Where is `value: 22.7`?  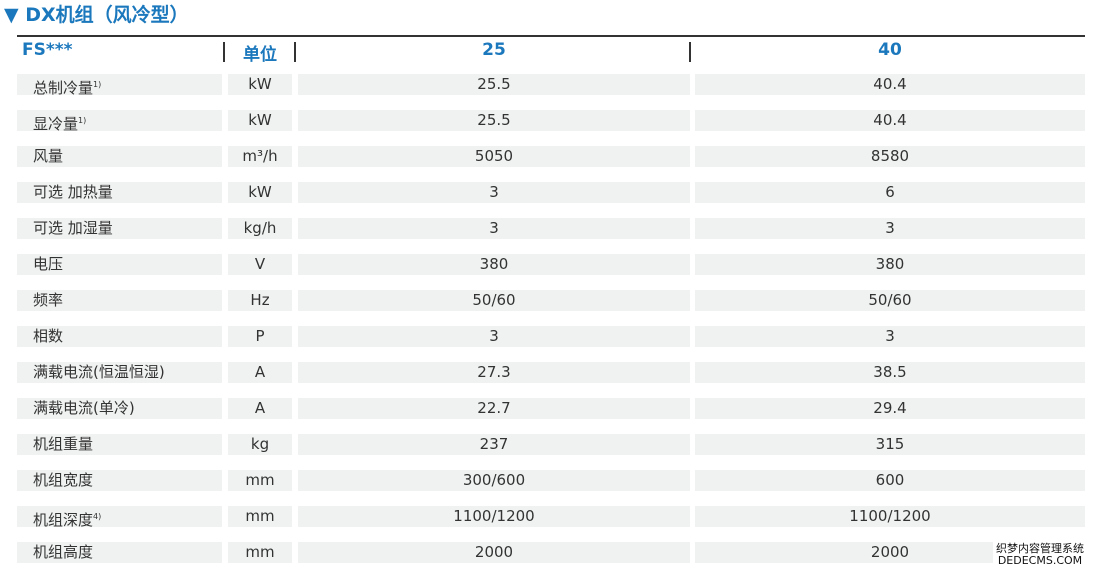 value: 22.7 is located at coordinates (494, 408).